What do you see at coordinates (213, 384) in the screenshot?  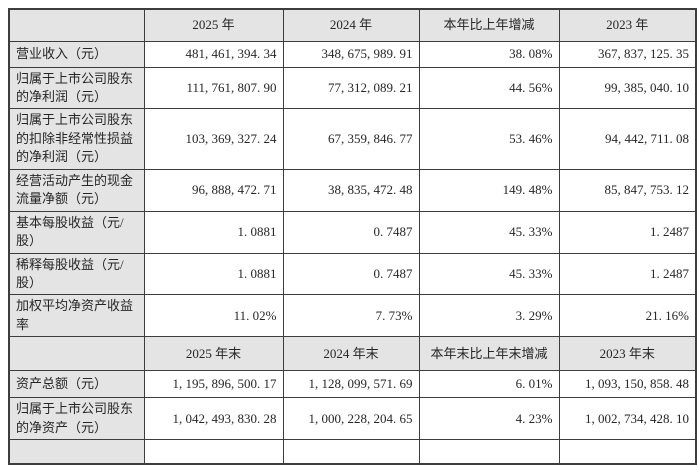 I see `value-cell-2025: 1, 195, 896, 500. 17` at bounding box center [213, 384].